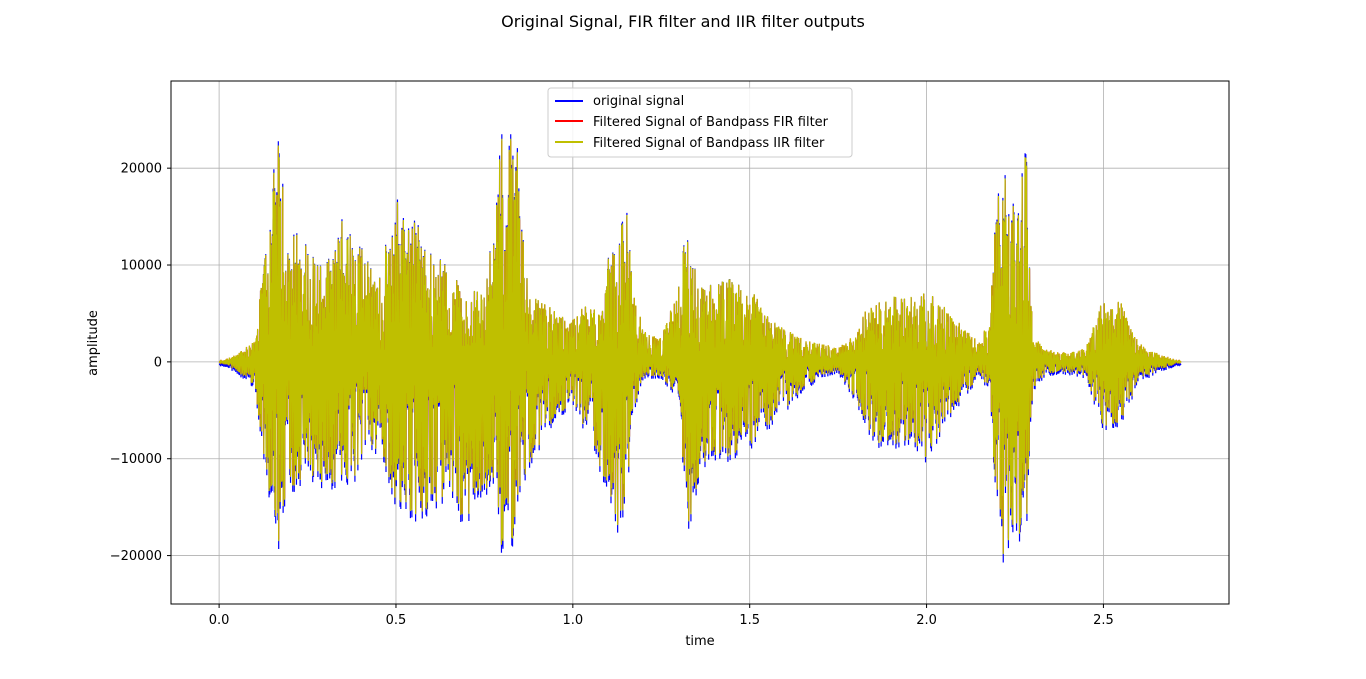 The image size is (1366, 679). What do you see at coordinates (136, 459) in the screenshot?
I see `y-tick-label: −10000` at bounding box center [136, 459].